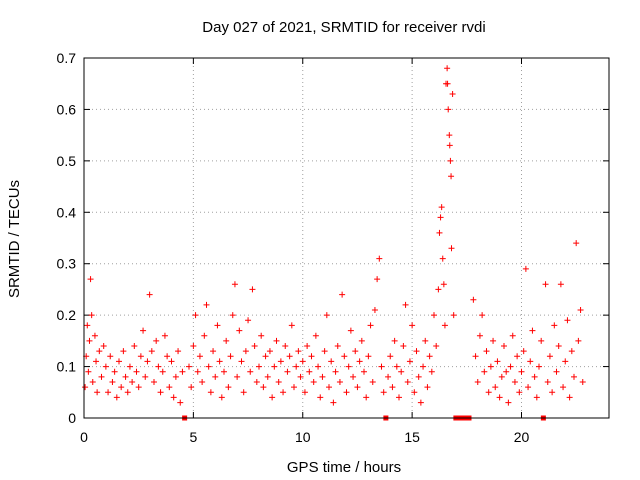 Image resolution: width=640 pixels, height=480 pixels. Describe the element at coordinates (344, 467) in the screenshot. I see `x-axis-label: GPS time / hours` at that location.